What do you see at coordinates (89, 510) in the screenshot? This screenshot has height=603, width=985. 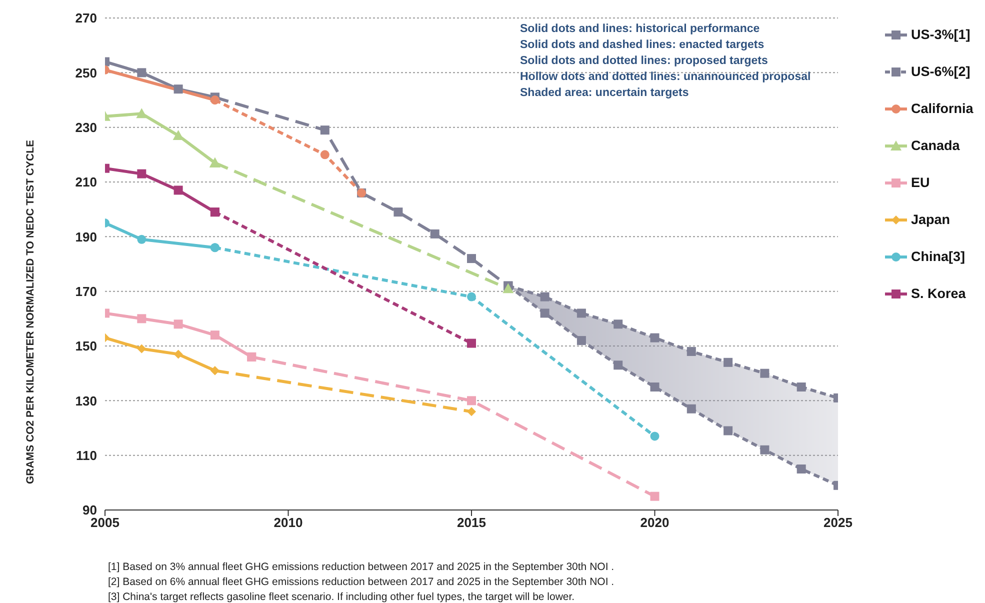 I see `y-tick-label: 90` at bounding box center [89, 510].